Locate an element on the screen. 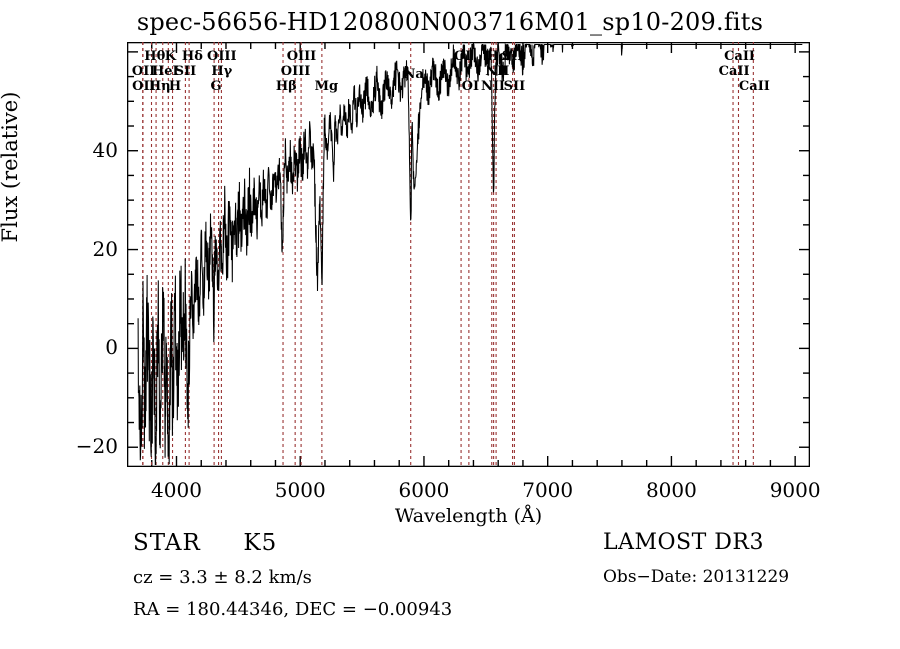  line-label-G: G is located at coordinates (216, 86).